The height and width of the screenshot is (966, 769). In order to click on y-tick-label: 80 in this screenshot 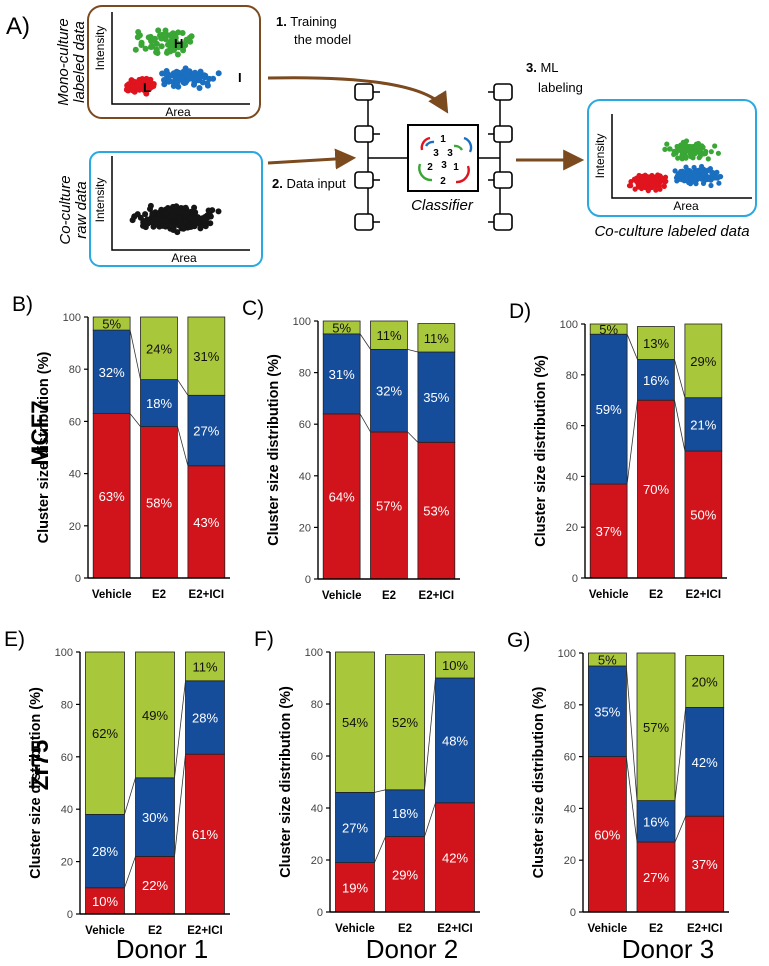, I will do `click(67, 705)`.